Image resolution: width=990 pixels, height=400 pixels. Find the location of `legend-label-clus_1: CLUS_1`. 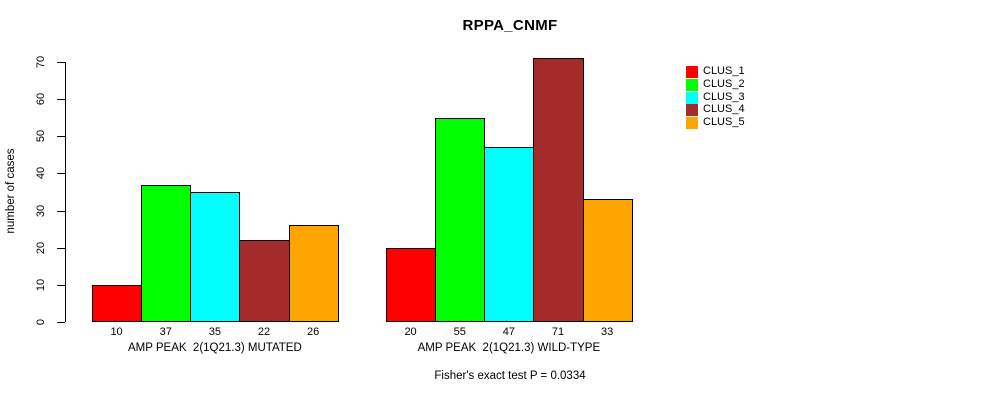

legend-label-clus_1: CLUS_1 is located at coordinates (724, 71).